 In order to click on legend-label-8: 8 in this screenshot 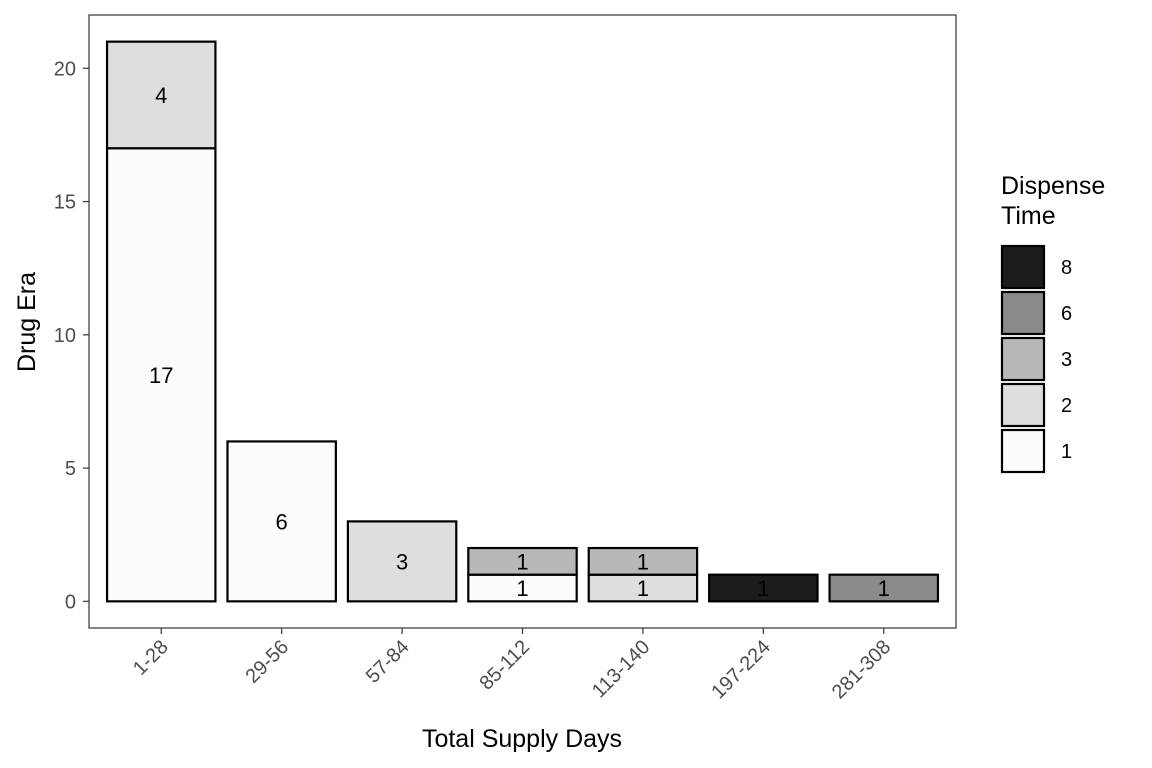, I will do `click(1066, 268)`.